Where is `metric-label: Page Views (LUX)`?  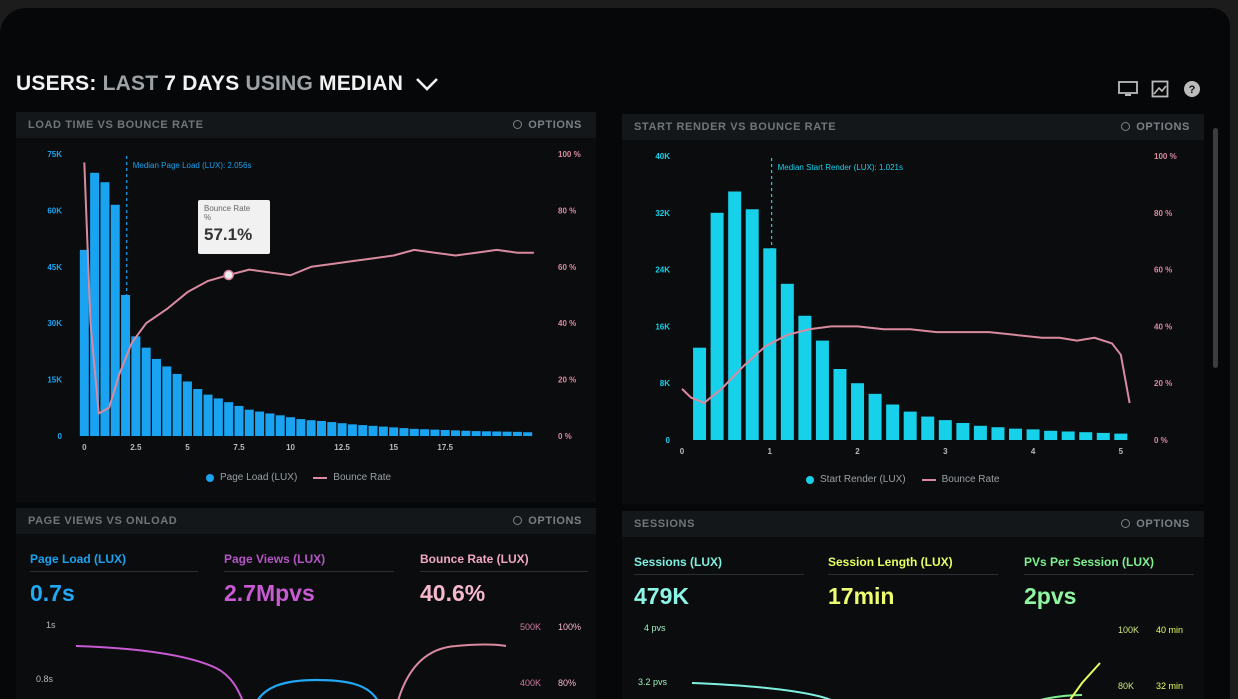 metric-label: Page Views (LUX) is located at coordinates (309, 562).